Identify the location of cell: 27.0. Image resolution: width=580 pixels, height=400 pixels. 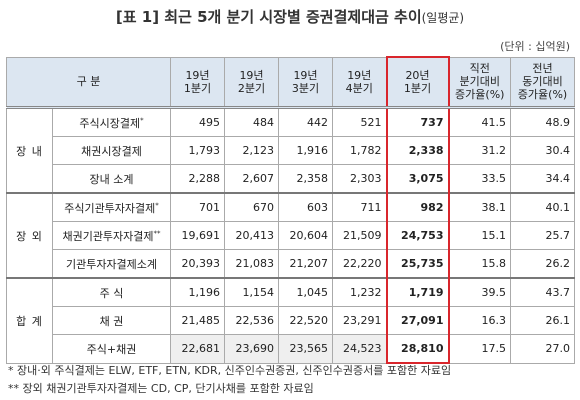
(542, 349).